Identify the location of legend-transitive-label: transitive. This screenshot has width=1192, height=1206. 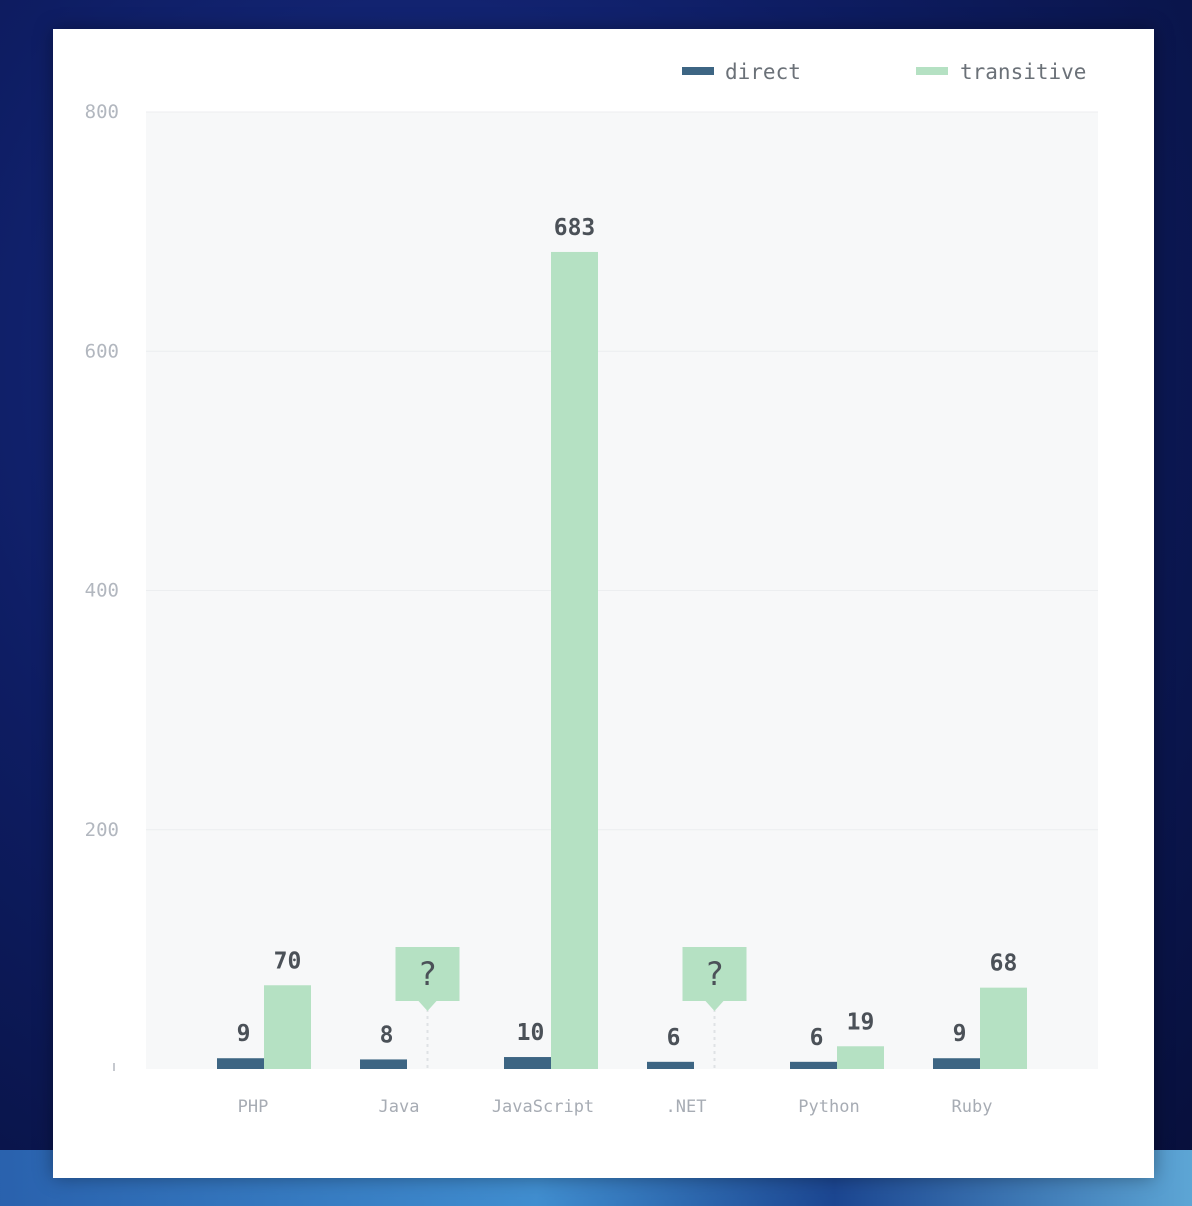
(1023, 72).